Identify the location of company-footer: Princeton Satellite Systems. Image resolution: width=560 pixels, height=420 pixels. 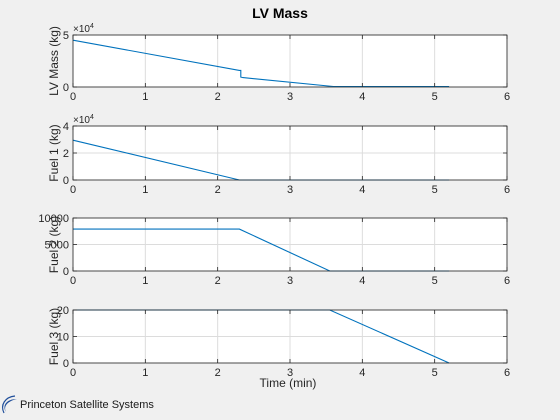
(100, 405).